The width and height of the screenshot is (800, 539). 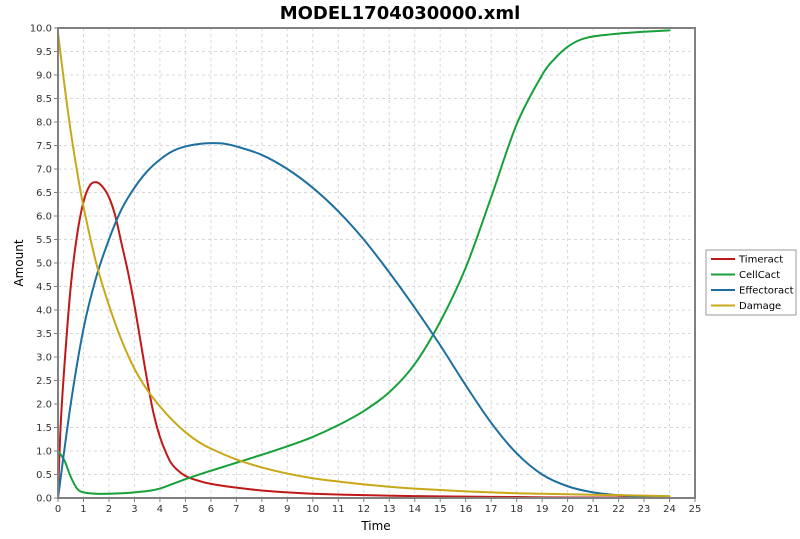 I want to click on y-tick-label: 3.5, so click(x=44, y=334).